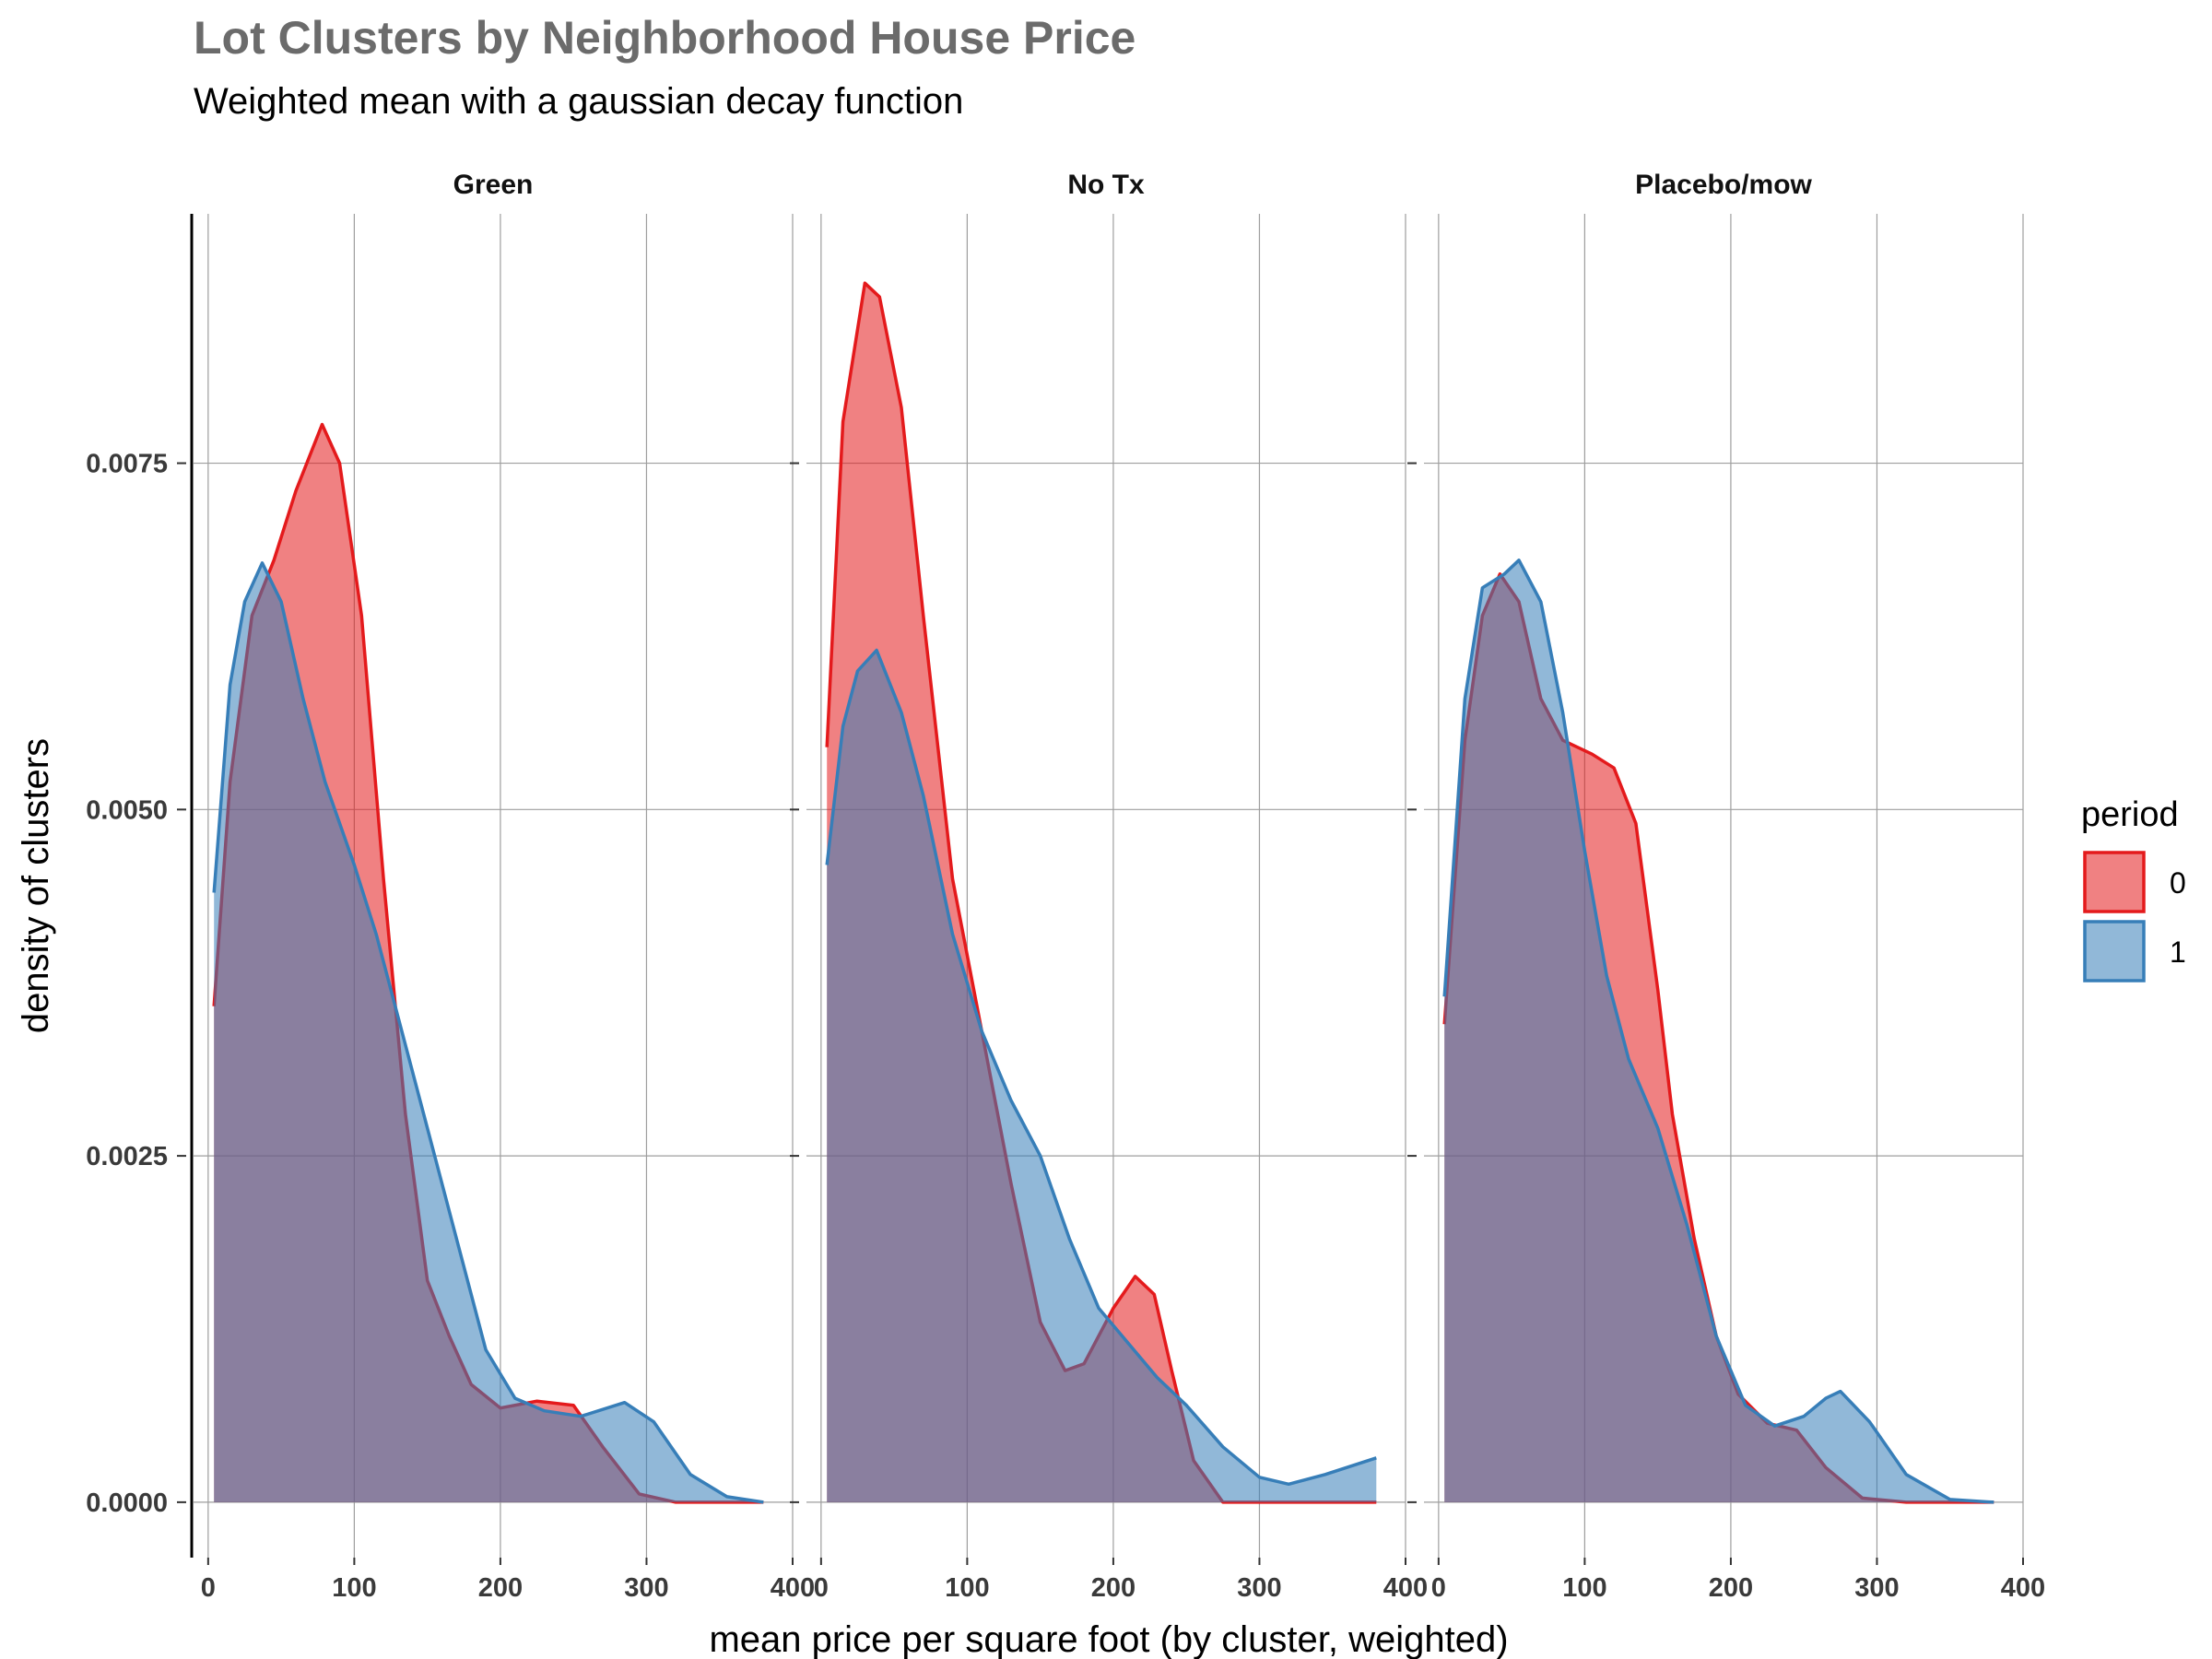 The image size is (2212, 1659). Describe the element at coordinates (2178, 952) in the screenshot. I see `legend-label-period-1: 1` at that location.